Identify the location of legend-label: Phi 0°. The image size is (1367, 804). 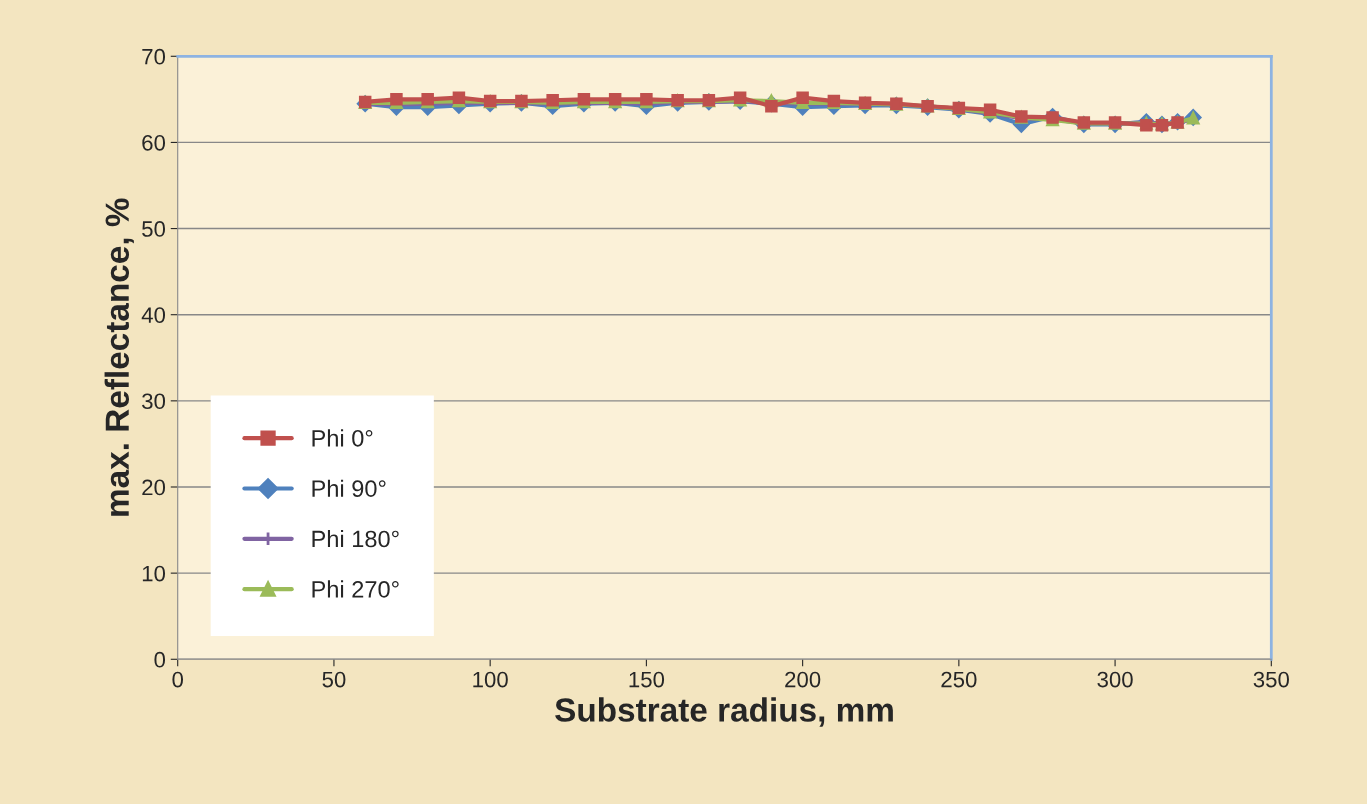
(342, 438).